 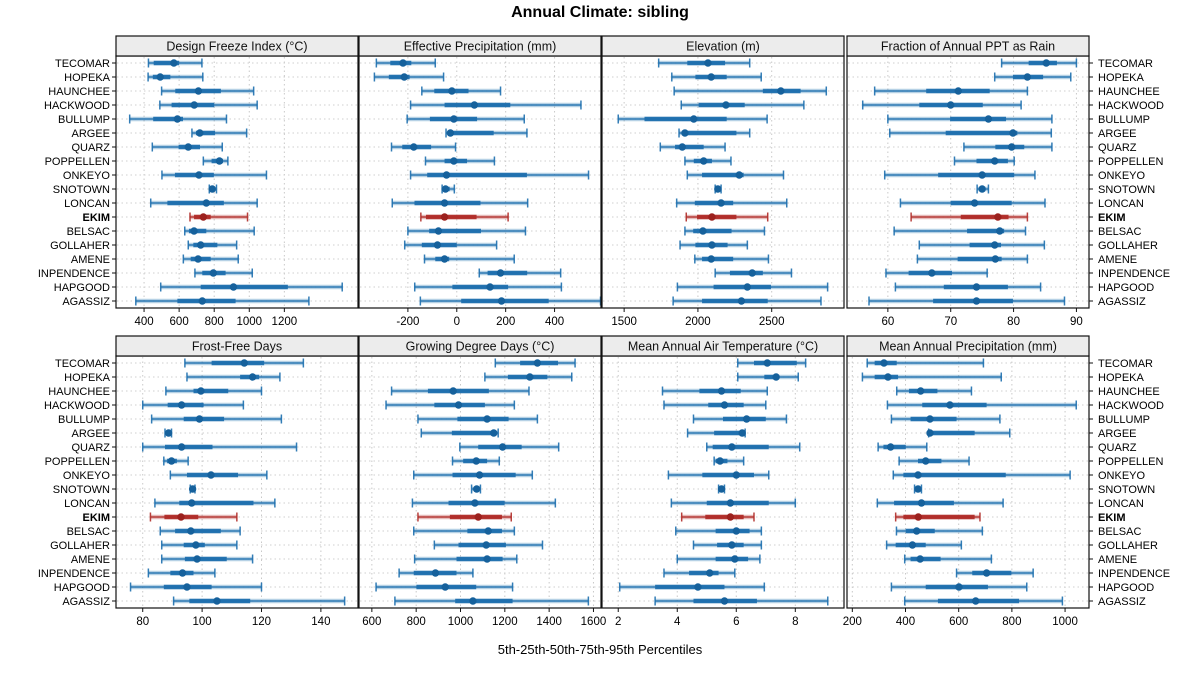 What do you see at coordinates (1126, 288) in the screenshot?
I see `station-label-right: HAPGOOD` at bounding box center [1126, 288].